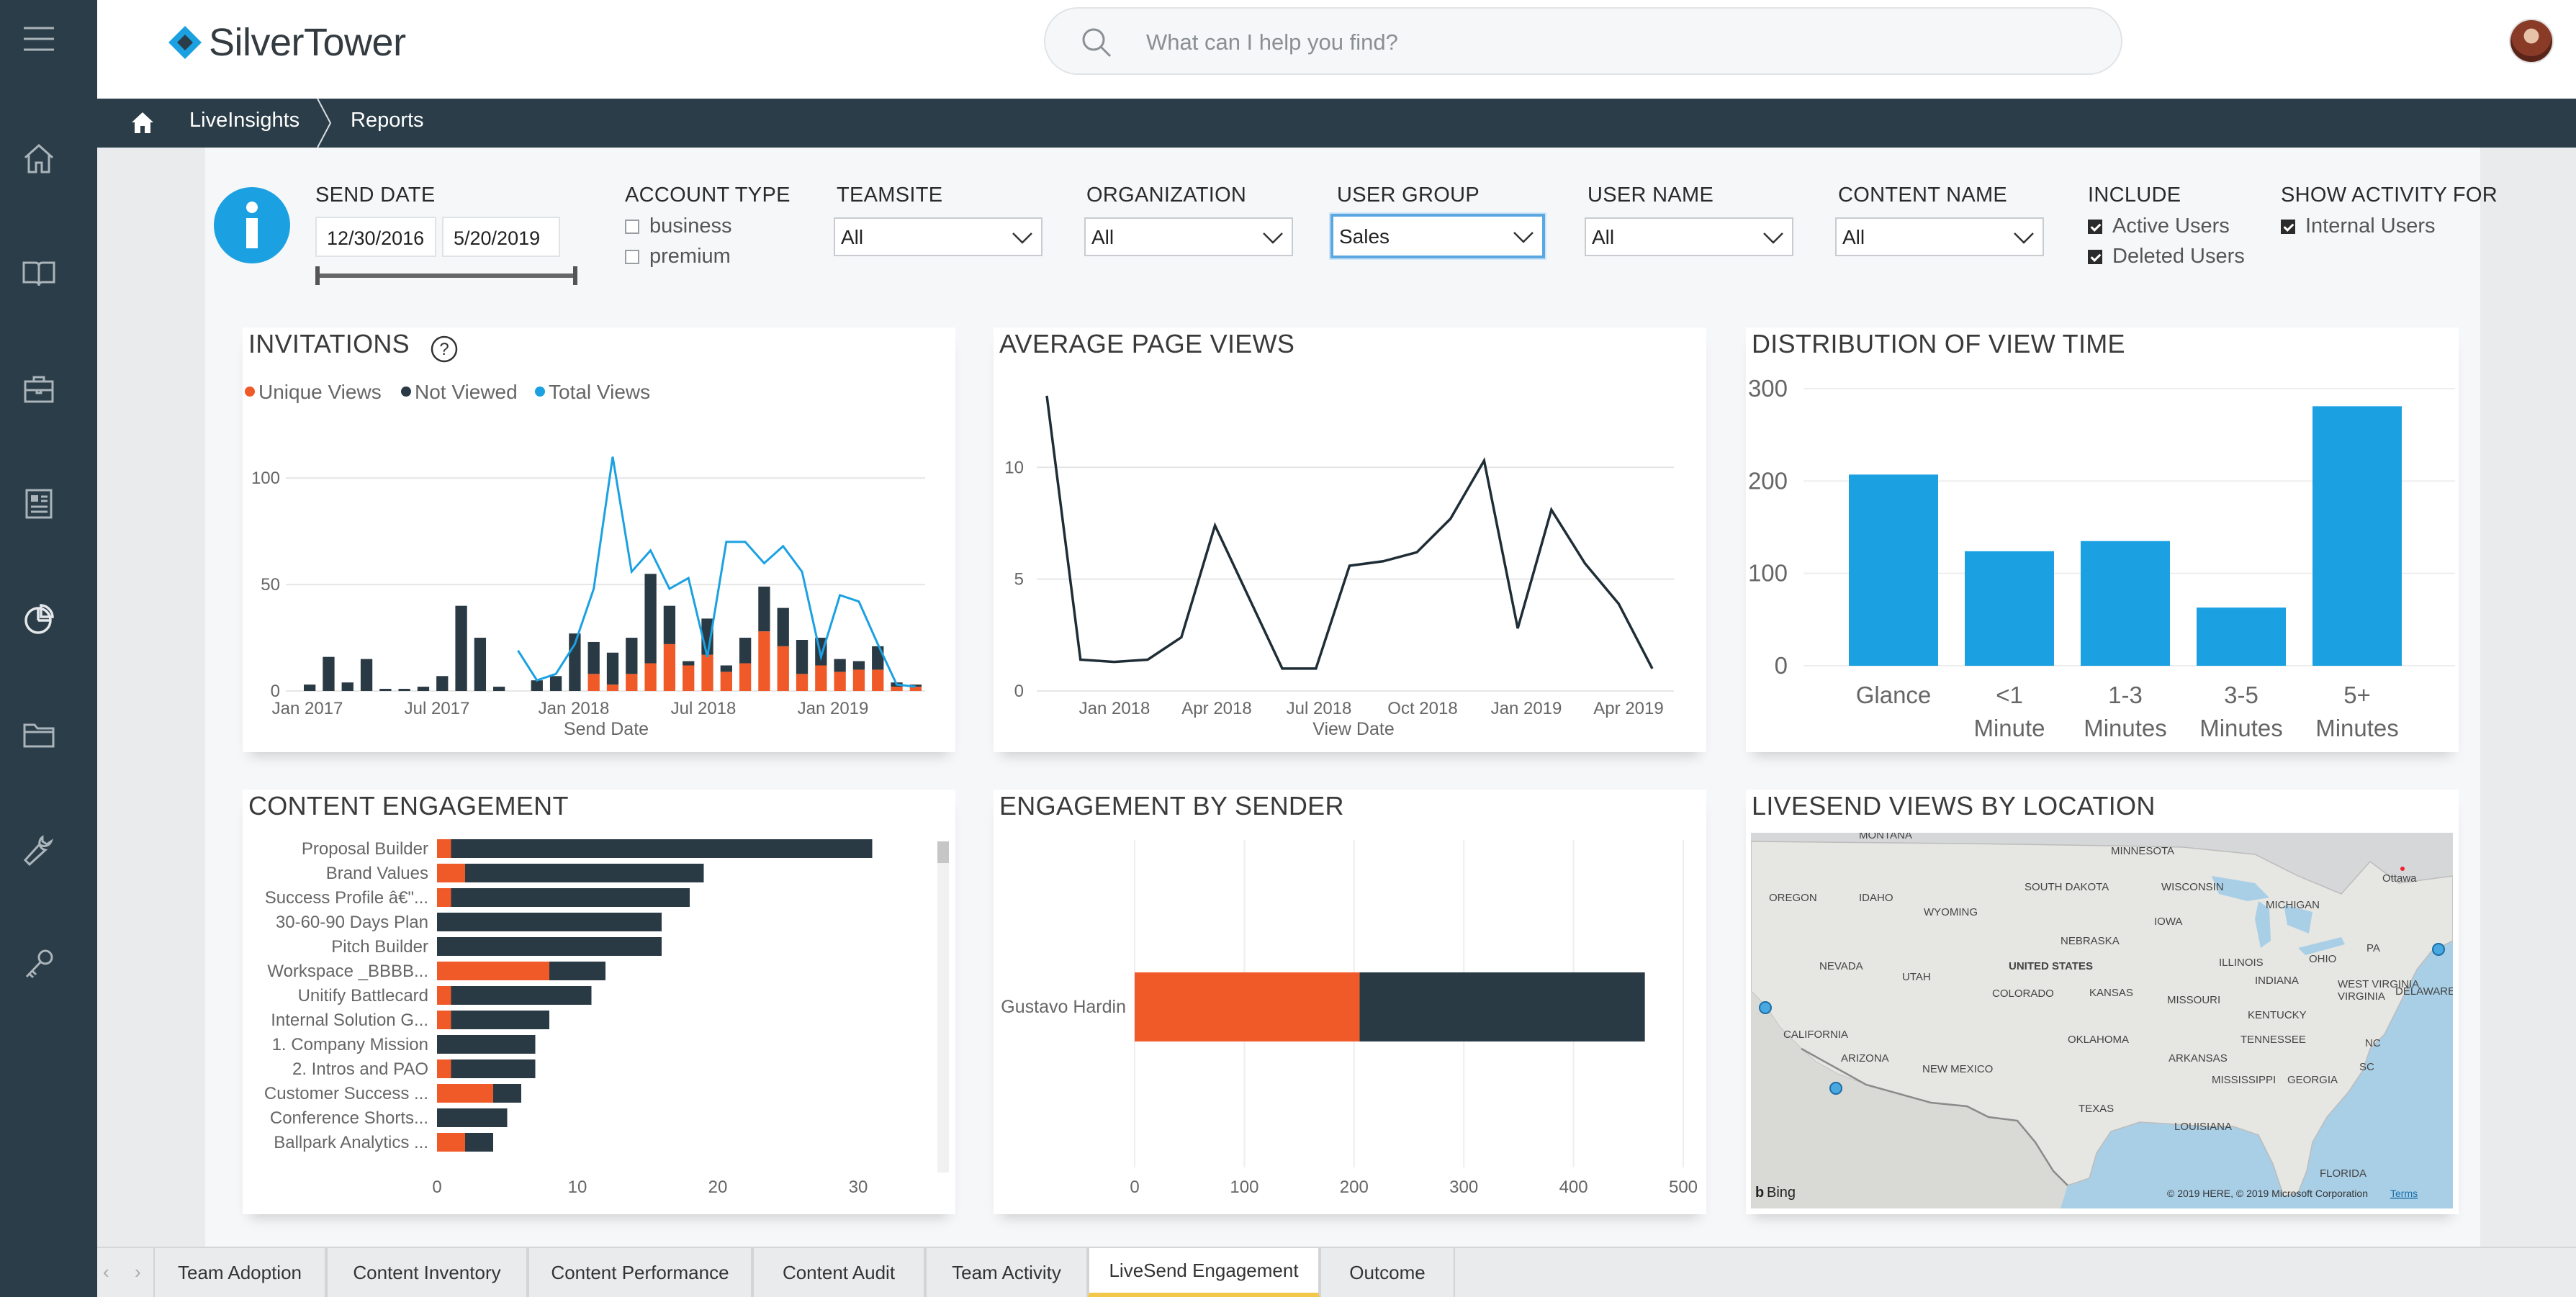  Describe the element at coordinates (324, 123) in the screenshot. I see `chevron-right-icon` at that location.